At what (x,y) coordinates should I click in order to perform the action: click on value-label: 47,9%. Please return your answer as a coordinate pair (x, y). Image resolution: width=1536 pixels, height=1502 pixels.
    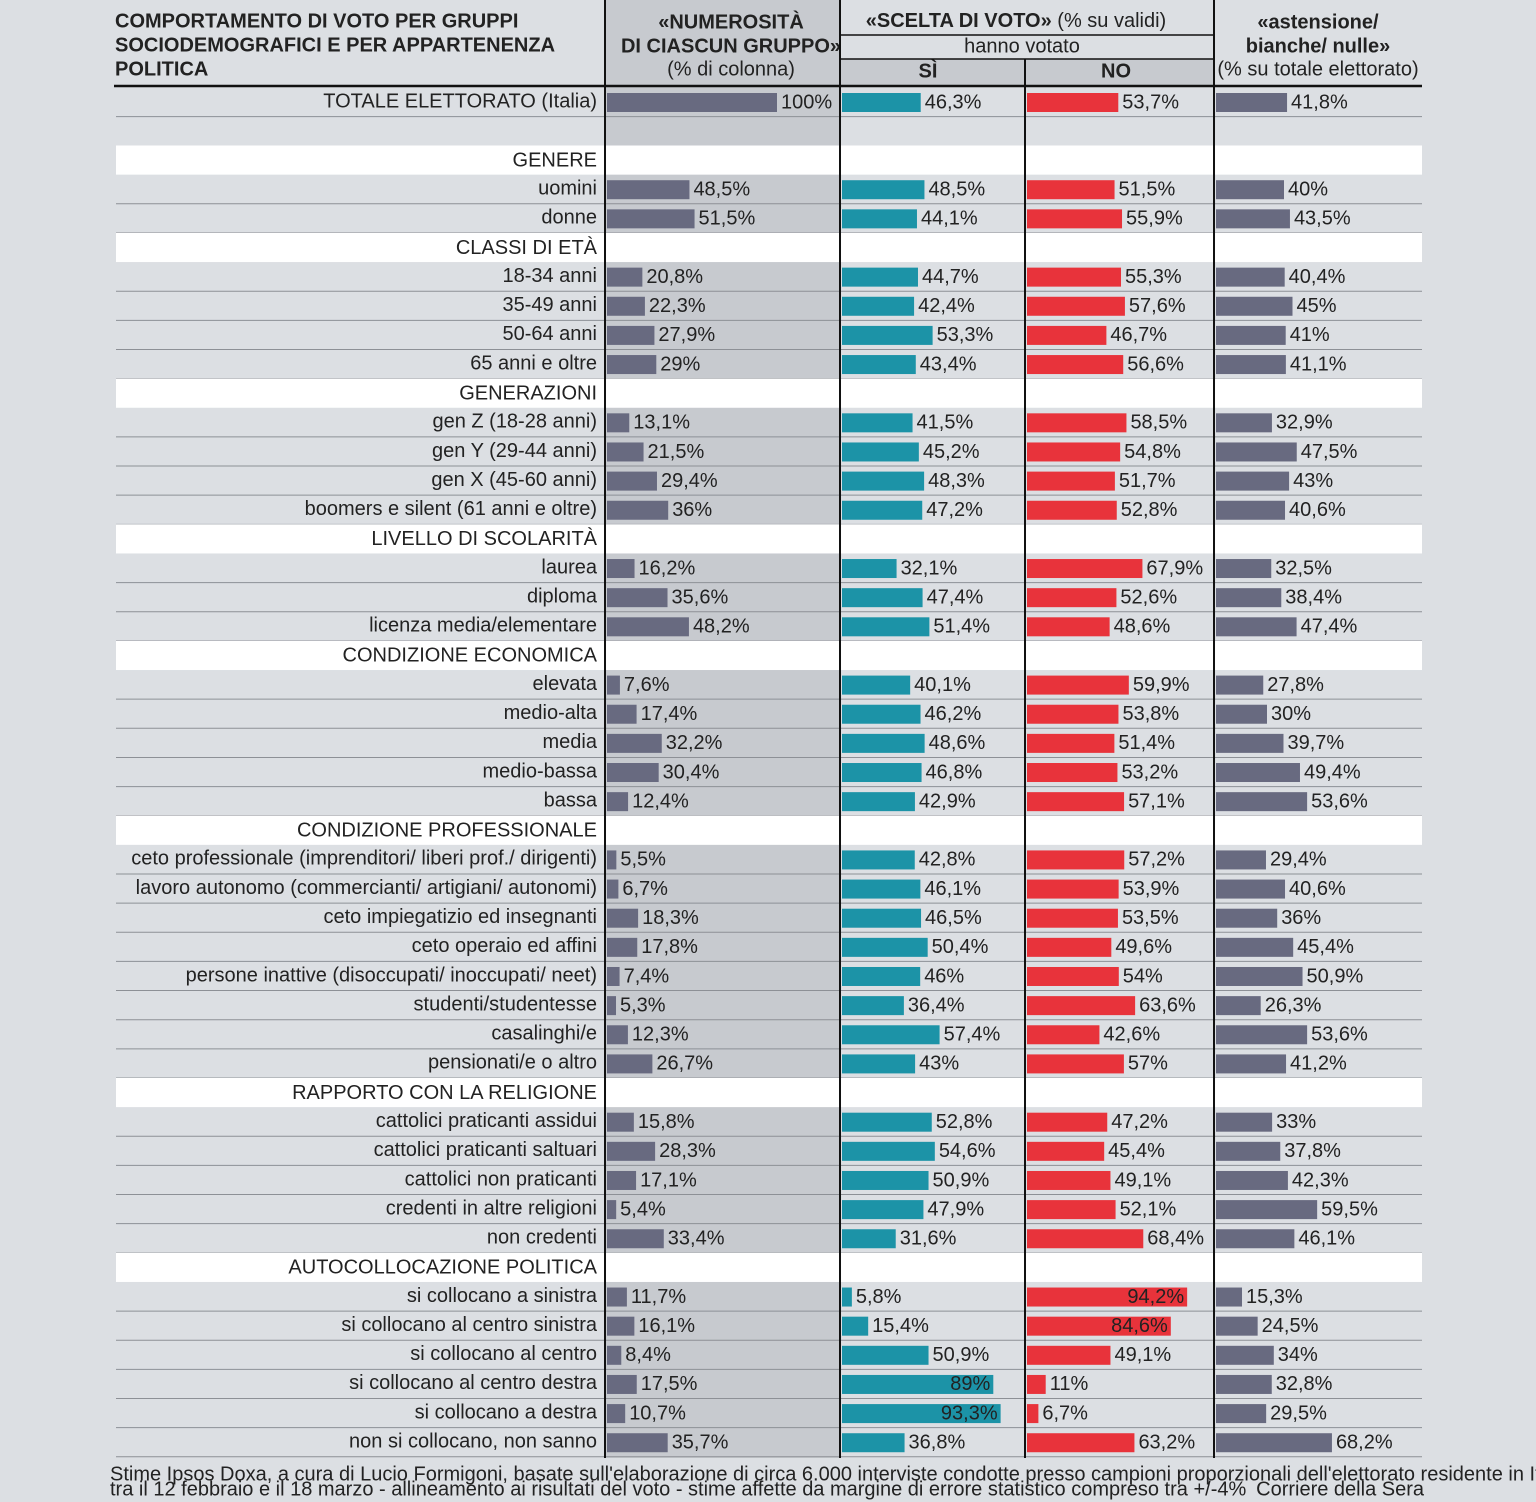
    Looking at the image, I should click on (955, 1209).